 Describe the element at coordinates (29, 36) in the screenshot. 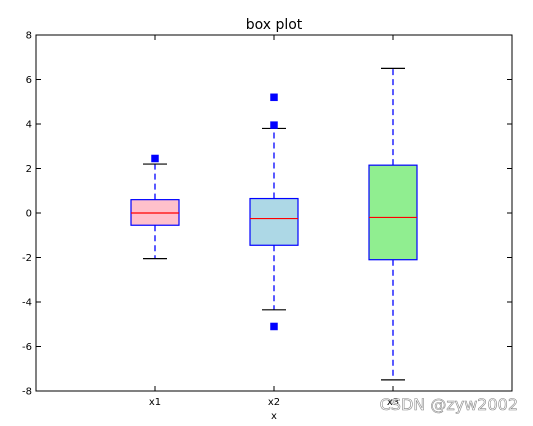

I see `y-tick-label: 8` at that location.